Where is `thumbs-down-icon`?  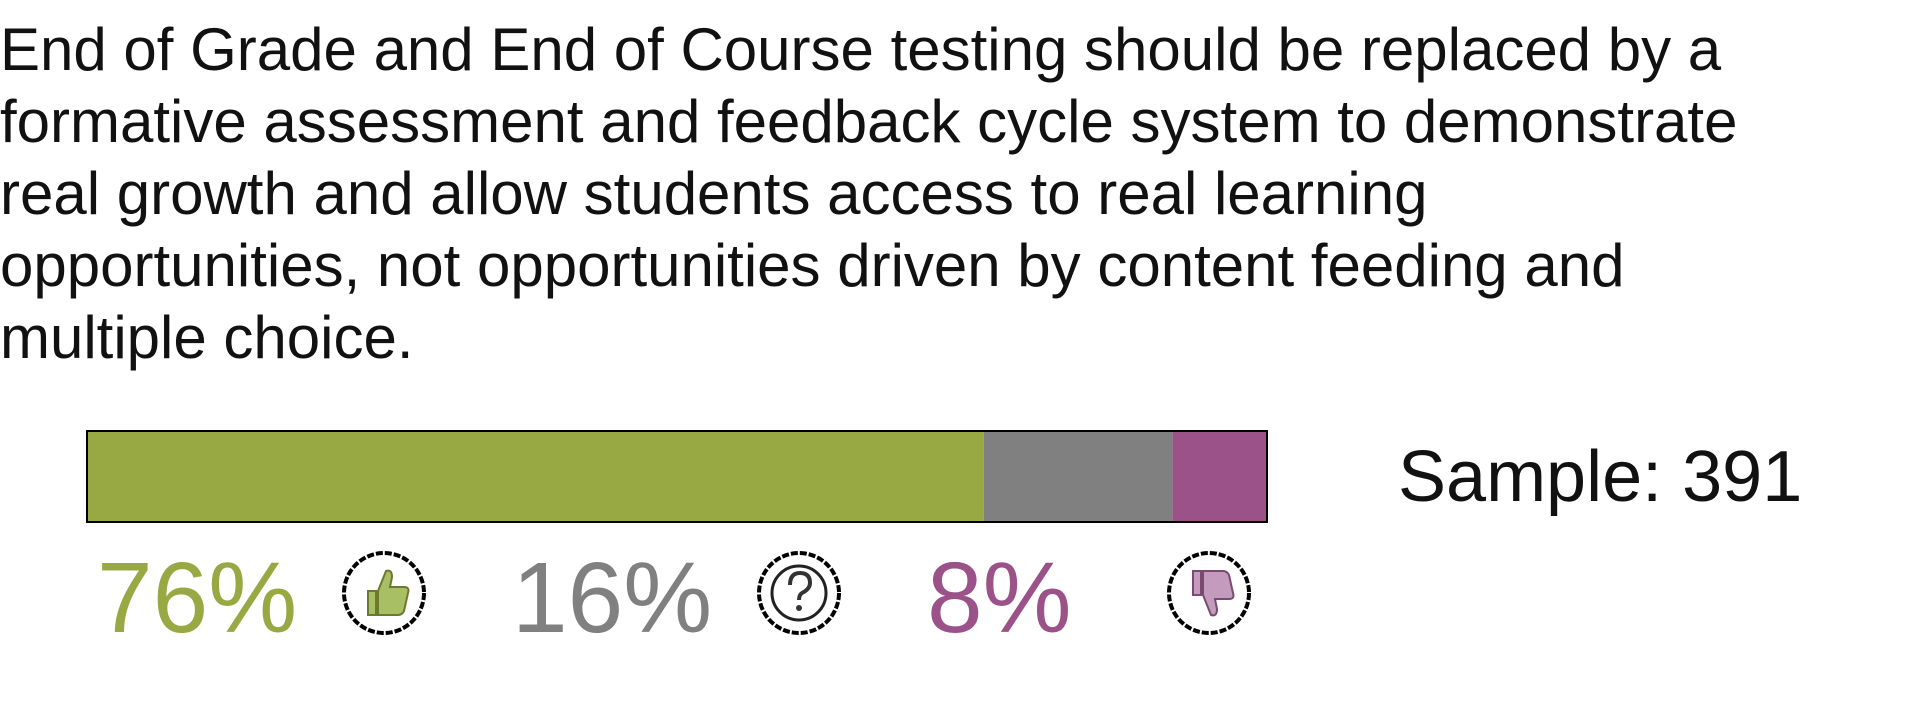
thumbs-down-icon is located at coordinates (1209, 593).